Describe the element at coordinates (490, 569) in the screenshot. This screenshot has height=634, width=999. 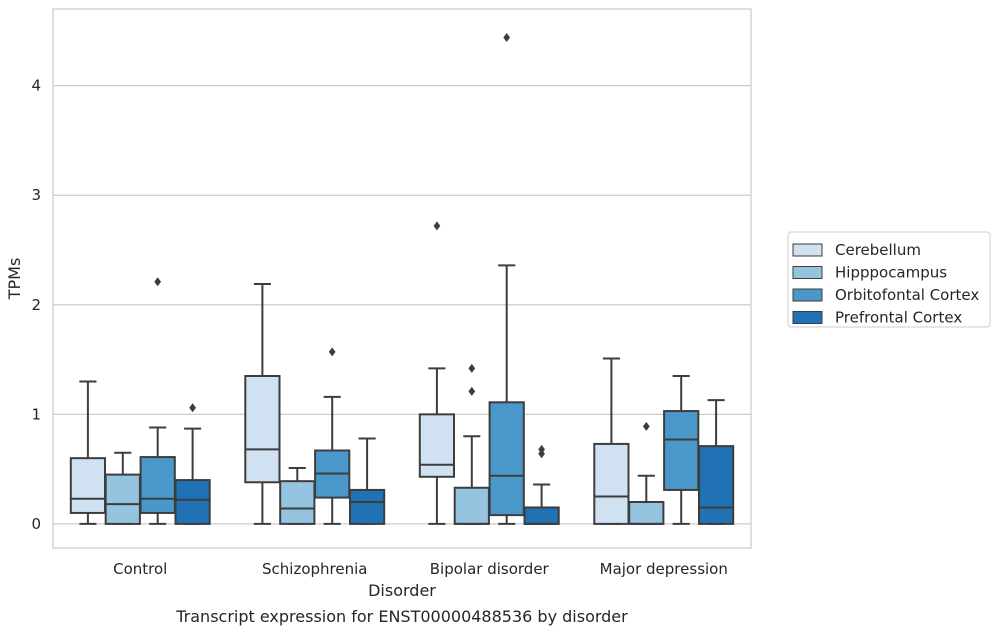
I see `x-tick-label: Bipolar disorder` at that location.